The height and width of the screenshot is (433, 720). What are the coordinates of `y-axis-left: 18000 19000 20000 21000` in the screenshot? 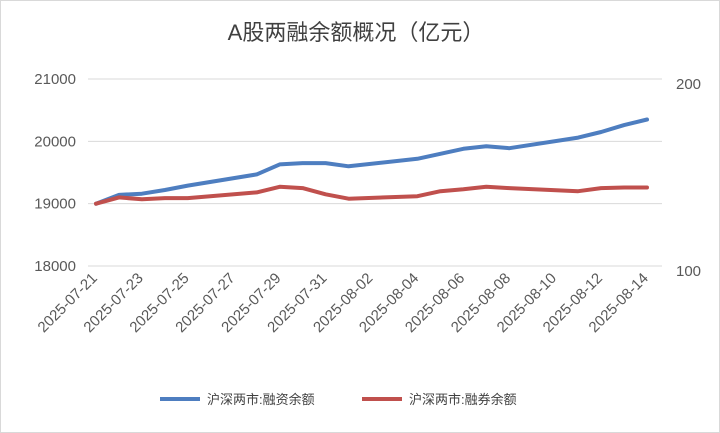 It's located at (55, 173).